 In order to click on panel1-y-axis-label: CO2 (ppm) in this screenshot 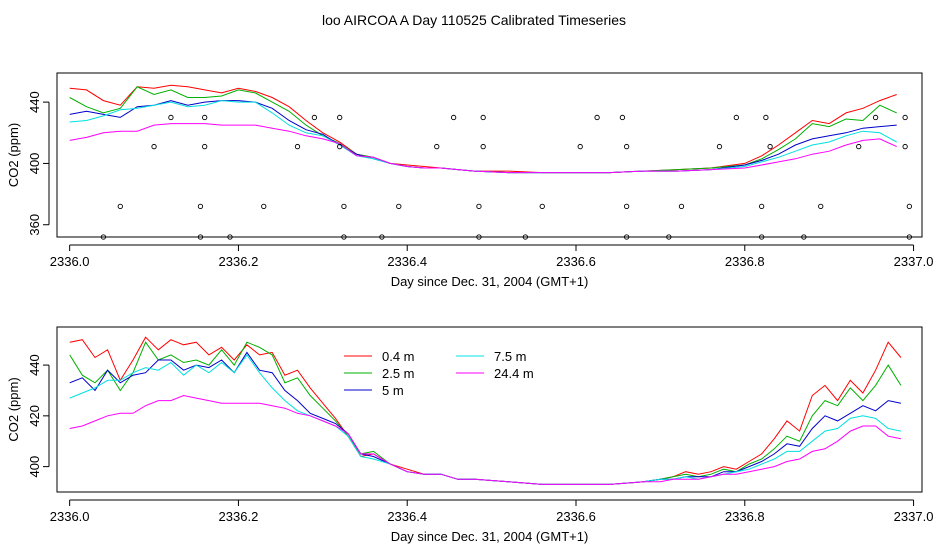, I will do `click(13, 409)`.